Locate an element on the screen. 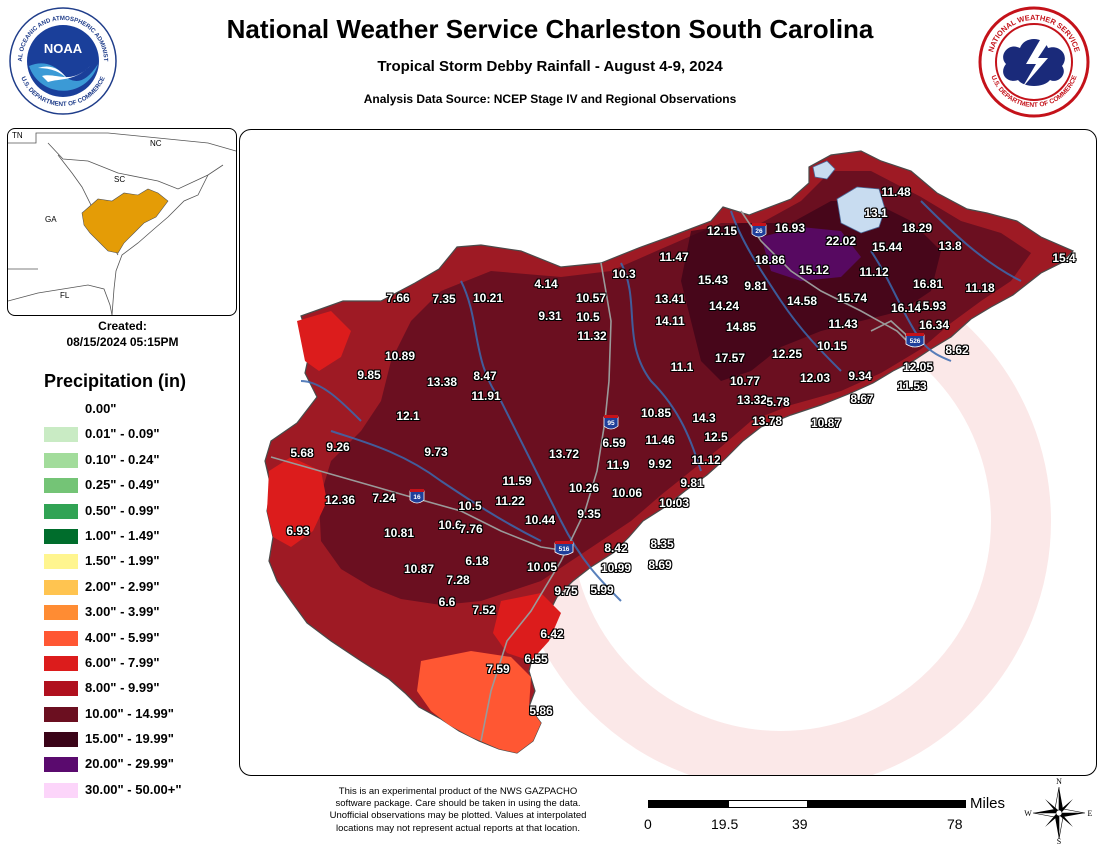 The image size is (1100, 850). observation-label: 15.43 is located at coordinates (713, 280).